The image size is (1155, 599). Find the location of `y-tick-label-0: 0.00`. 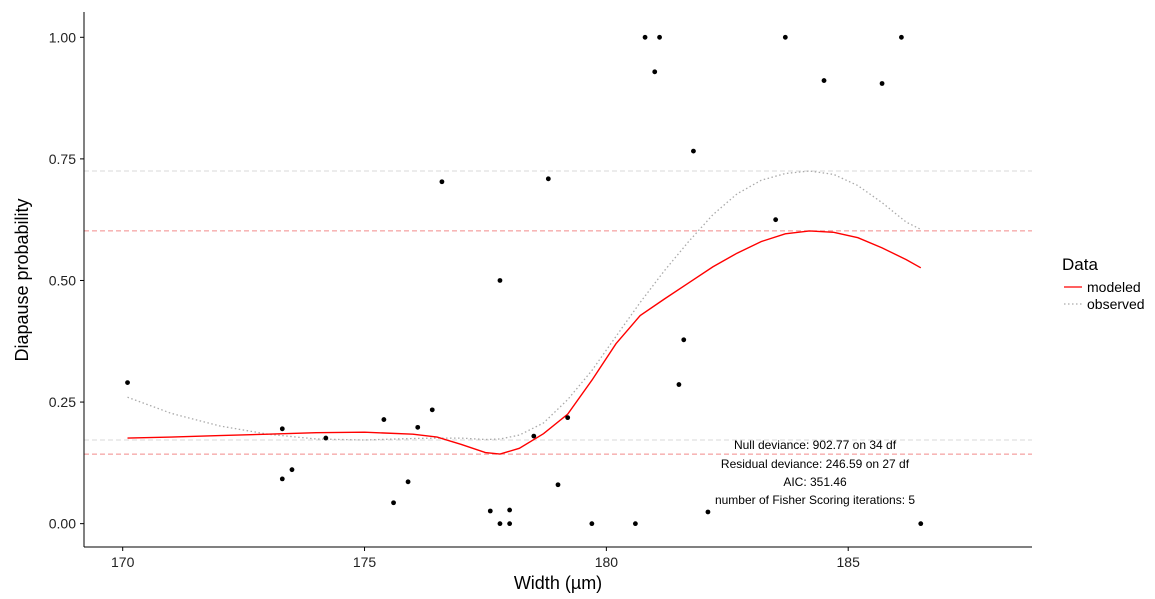

y-tick-label-0: 0.00 is located at coordinates (62, 524).